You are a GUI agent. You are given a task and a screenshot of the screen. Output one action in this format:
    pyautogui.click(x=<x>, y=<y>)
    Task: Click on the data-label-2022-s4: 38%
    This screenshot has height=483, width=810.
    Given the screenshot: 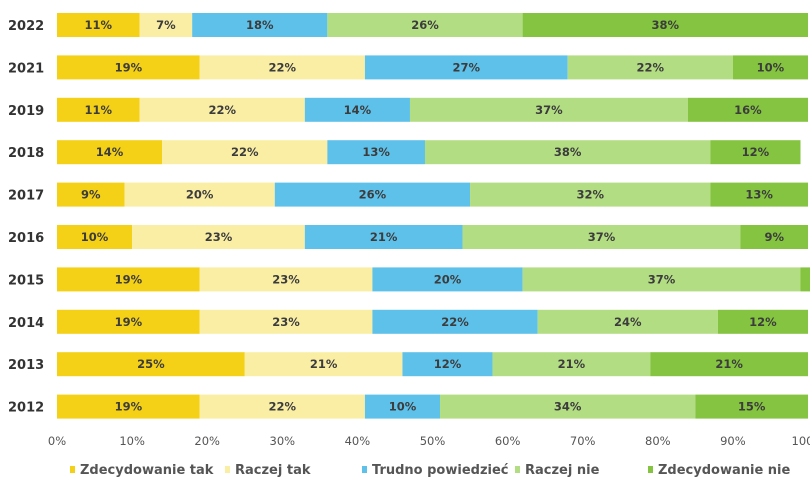 What is the action you would take?
    pyautogui.click(x=666, y=25)
    